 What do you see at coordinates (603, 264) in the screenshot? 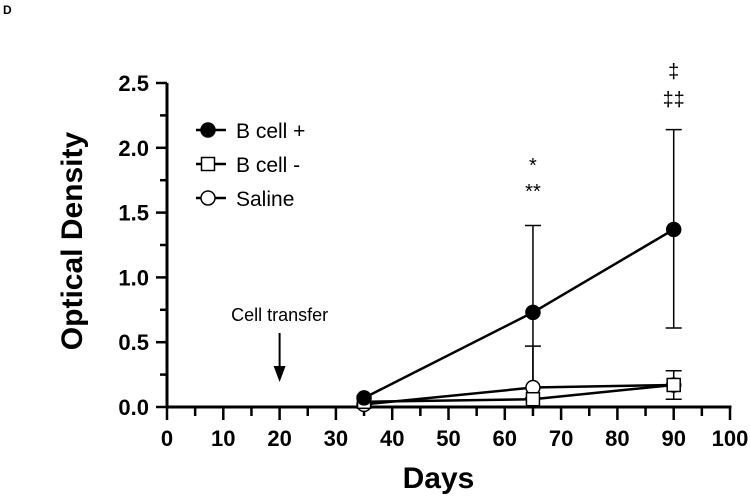
I see `error-bars` at bounding box center [603, 264].